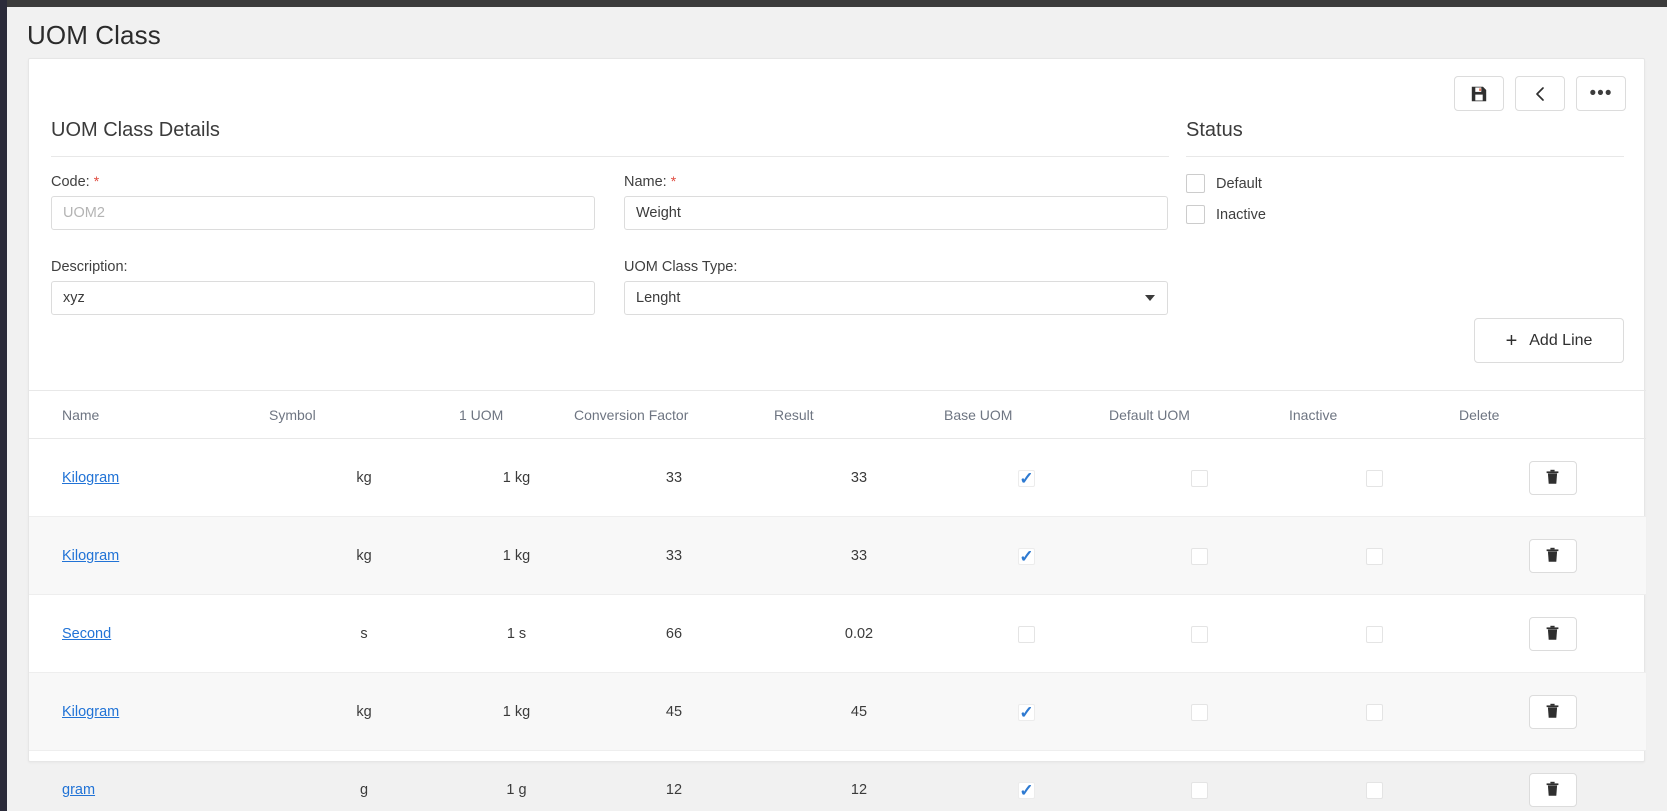 The width and height of the screenshot is (1667, 811). I want to click on col-header-name: Name, so click(149, 415).